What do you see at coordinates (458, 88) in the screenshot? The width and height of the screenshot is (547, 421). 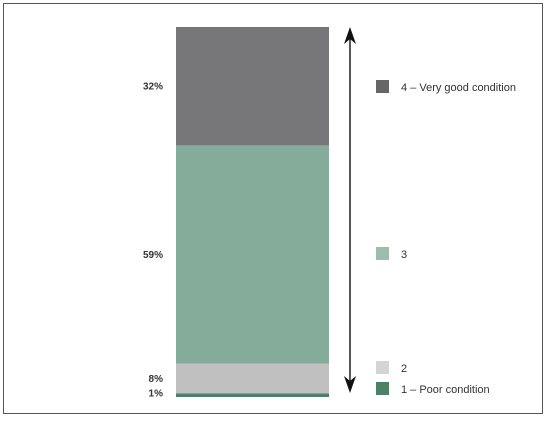 I see `legend-label-1: 4 – Very good condition` at bounding box center [458, 88].